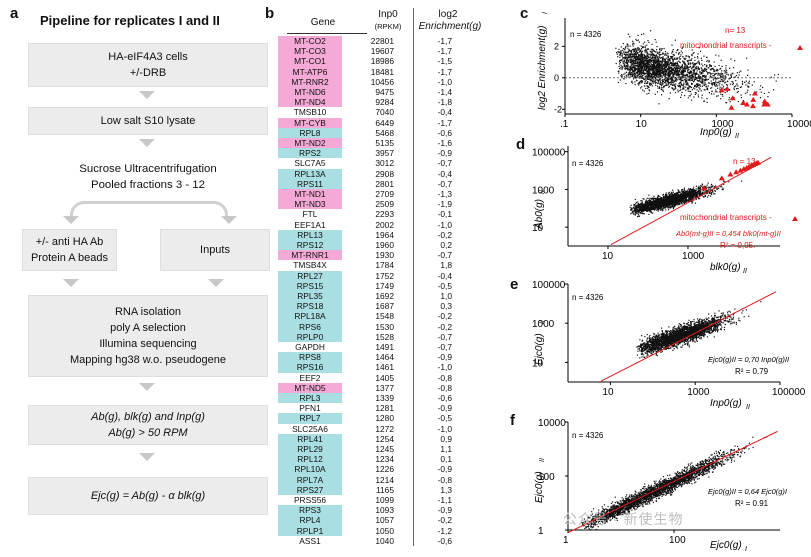 The width and height of the screenshot is (811, 557). I want to click on box-rna-line4: Mapping hg38 w.o. pseudogene, so click(148, 360).